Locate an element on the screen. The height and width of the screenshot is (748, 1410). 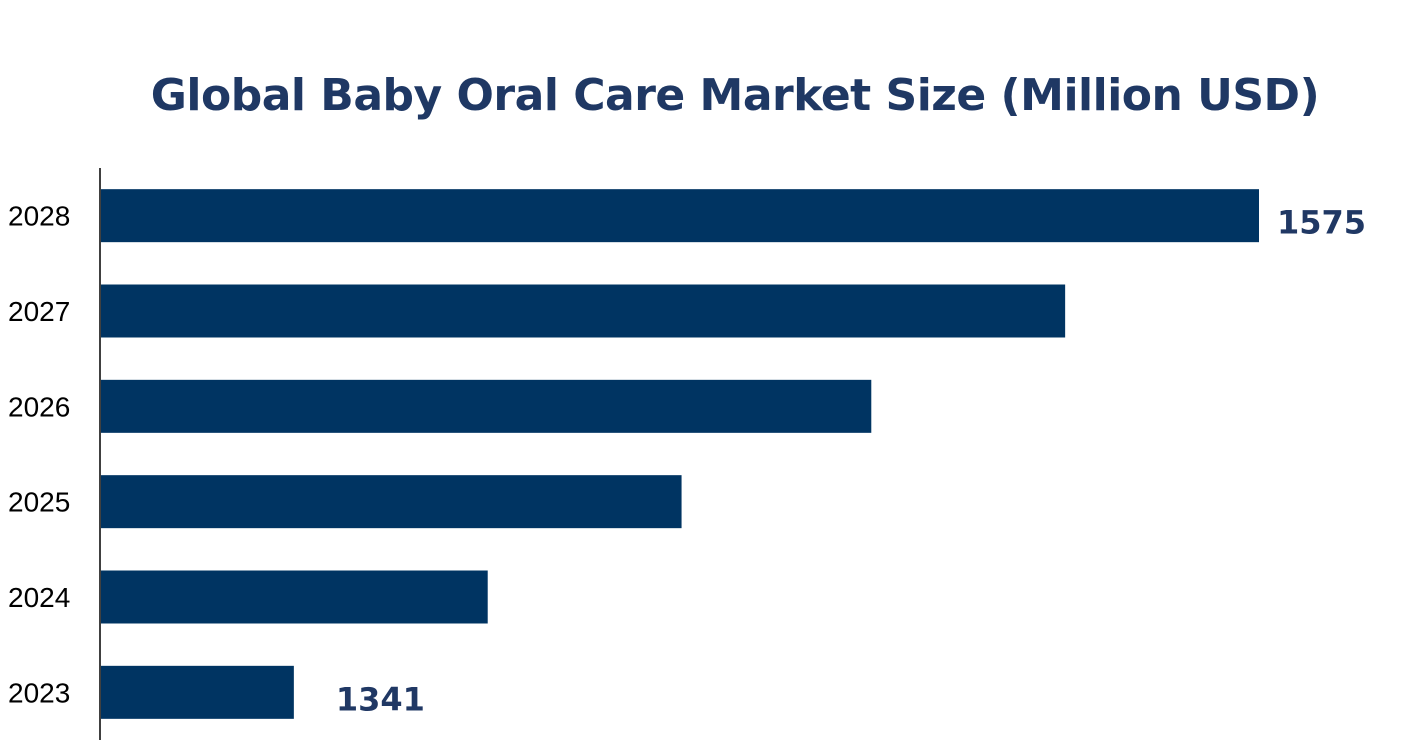
y-tick-label-2024: 2024 is located at coordinates (39, 597).